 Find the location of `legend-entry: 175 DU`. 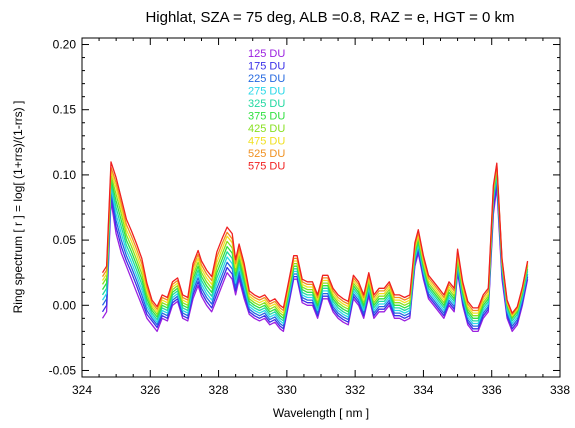

legend-entry: 175 DU is located at coordinates (266, 67).